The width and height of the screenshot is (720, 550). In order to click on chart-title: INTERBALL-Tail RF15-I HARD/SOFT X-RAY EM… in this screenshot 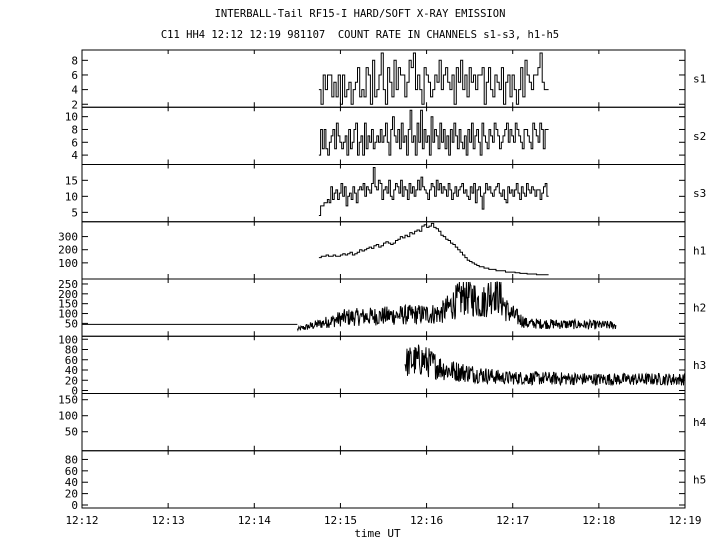, I will do `click(360, 14)`.